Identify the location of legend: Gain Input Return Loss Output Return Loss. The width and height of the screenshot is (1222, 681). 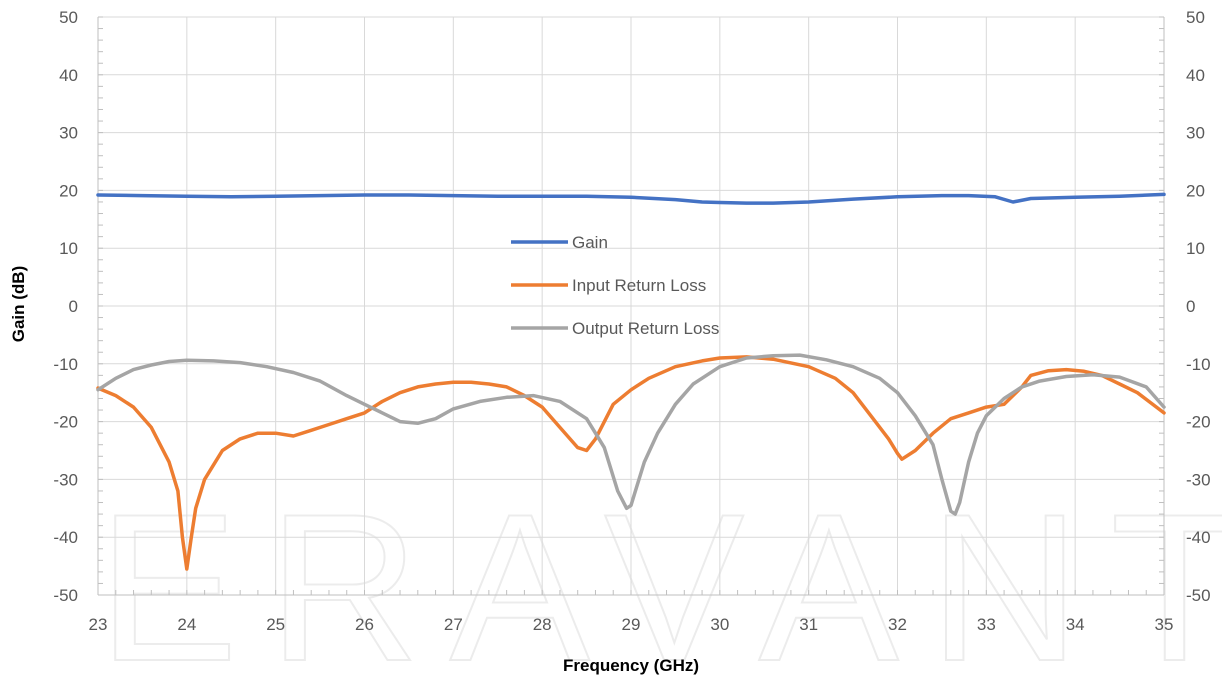
(615, 285).